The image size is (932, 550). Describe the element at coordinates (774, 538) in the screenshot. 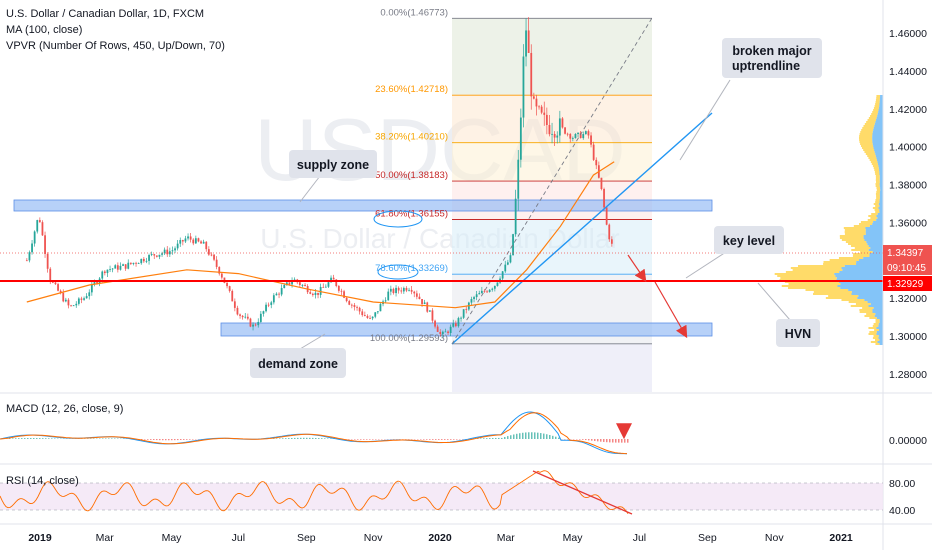

I see `time-tick-11: Nov` at that location.